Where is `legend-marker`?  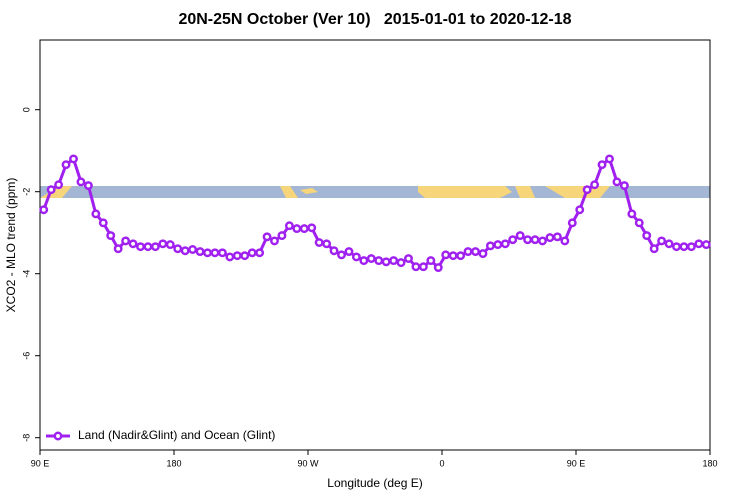
legend-marker is located at coordinates (58, 436).